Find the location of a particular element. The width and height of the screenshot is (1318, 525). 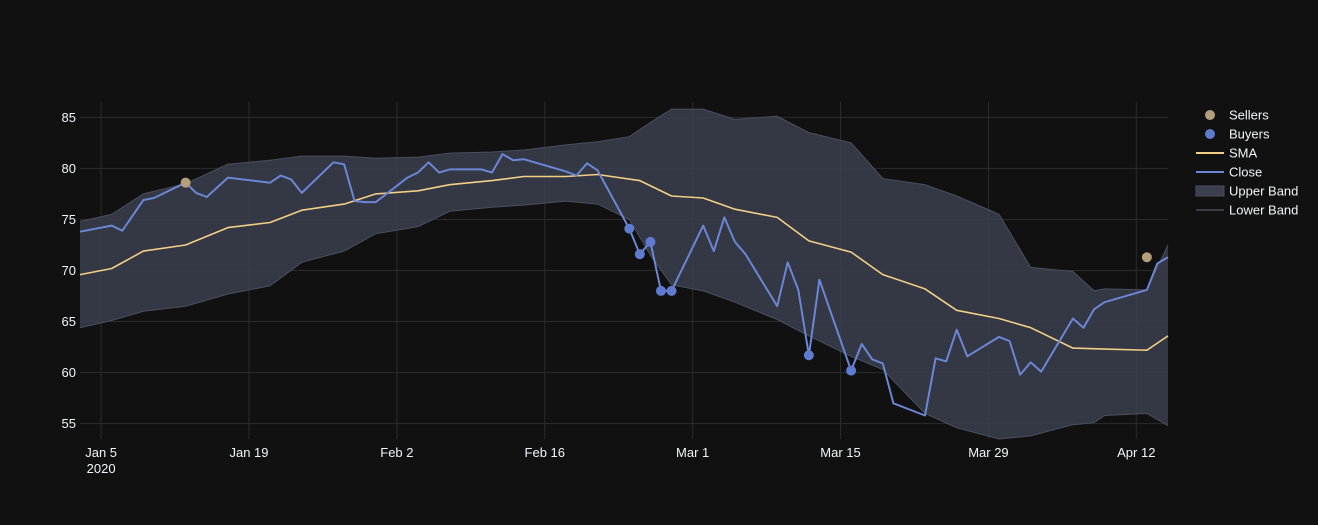

legend-item-sma: SMA is located at coordinates (1227, 153).